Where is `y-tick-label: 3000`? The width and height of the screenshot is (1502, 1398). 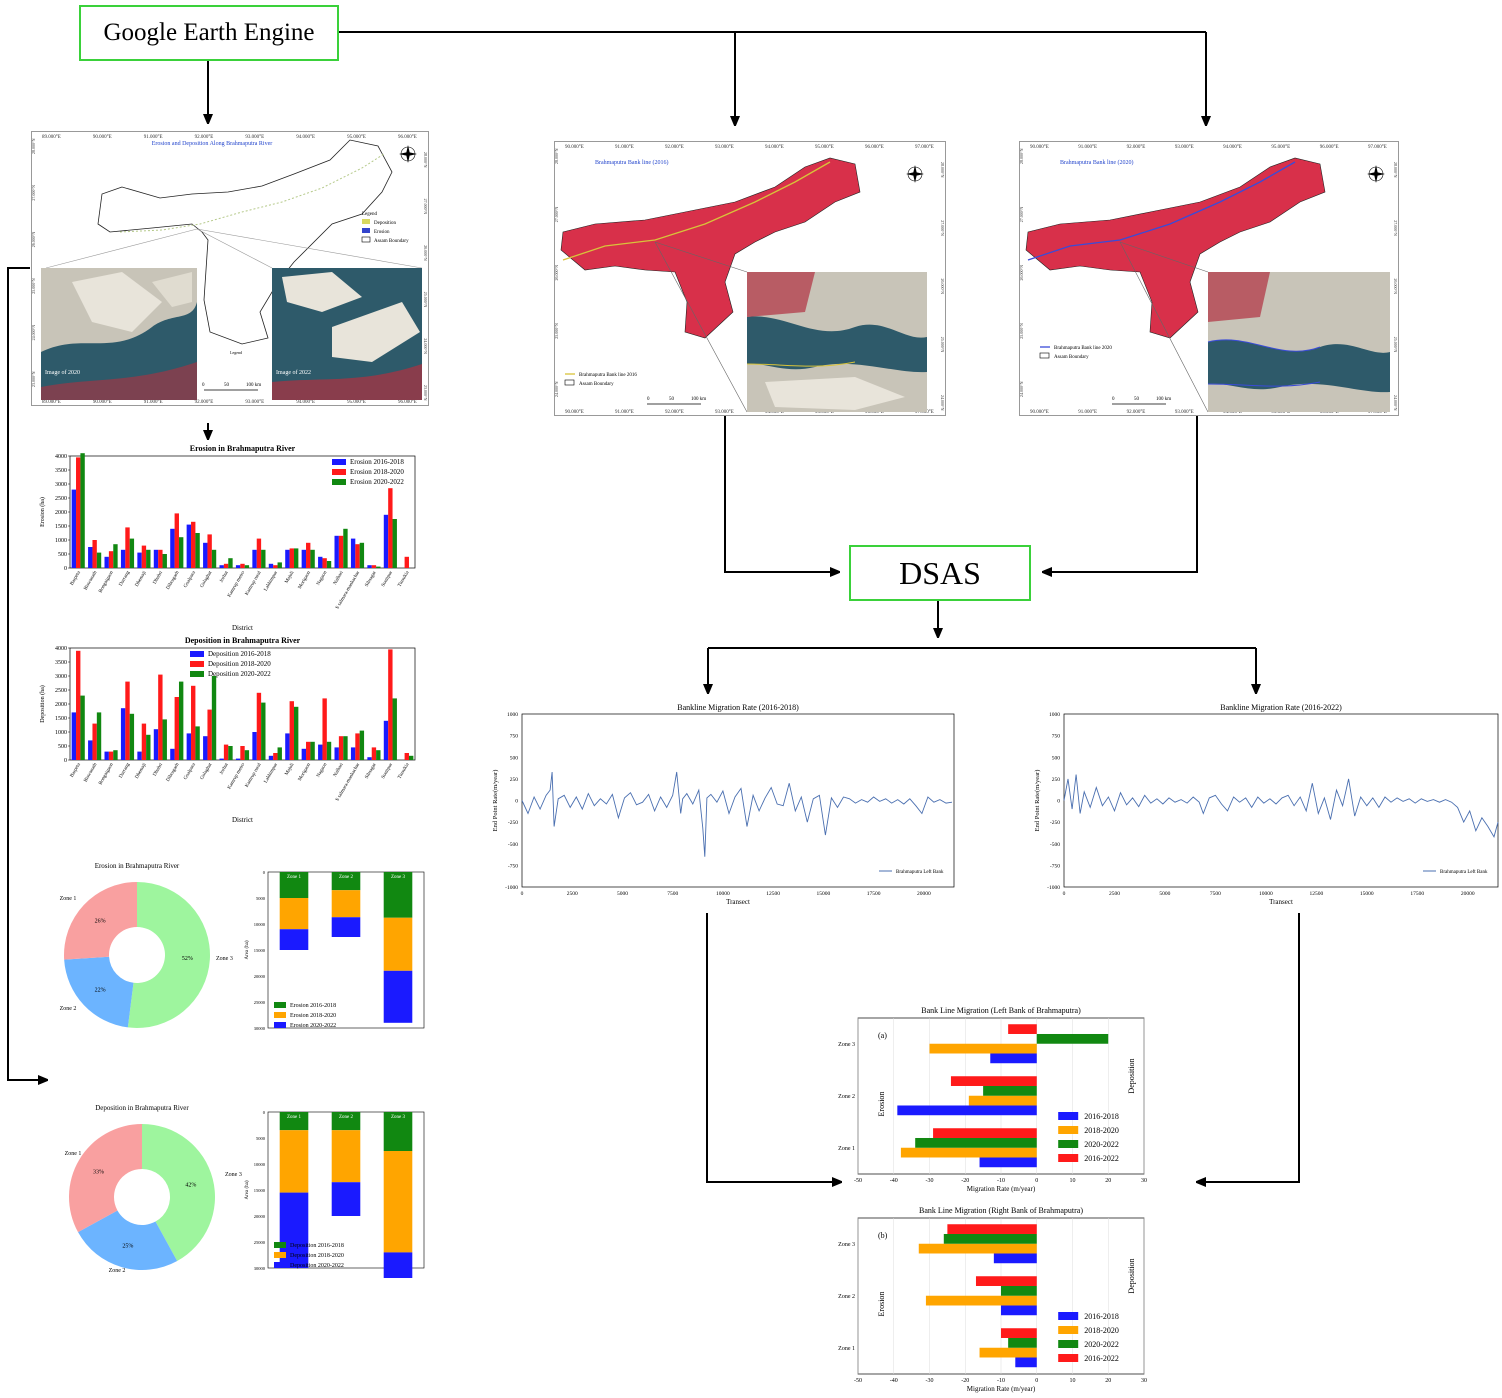
y-tick-label: 3000 is located at coordinates (61, 677).